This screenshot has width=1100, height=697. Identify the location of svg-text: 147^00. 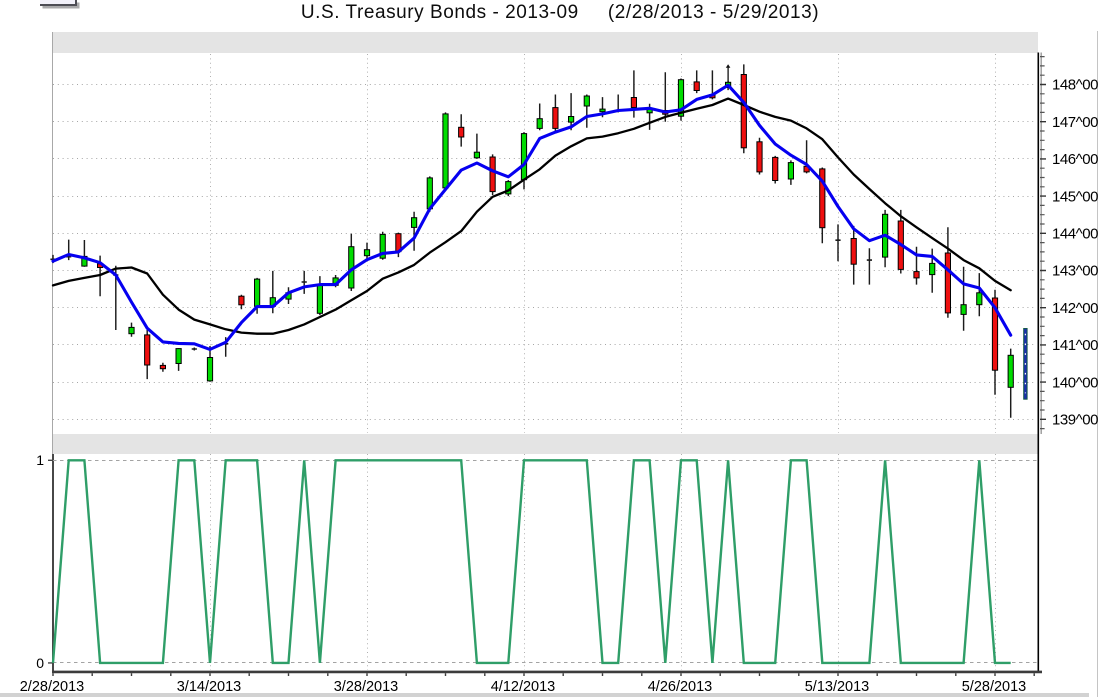
(1075, 122).